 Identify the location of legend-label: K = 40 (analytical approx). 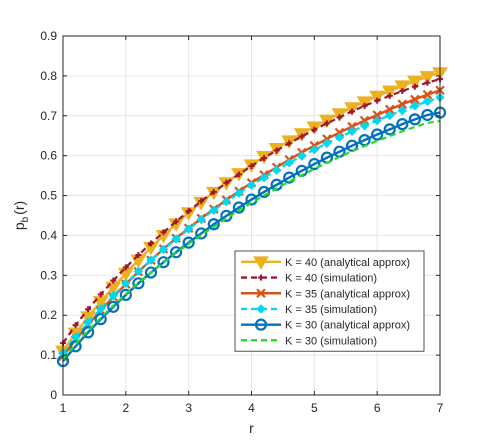
(347, 263).